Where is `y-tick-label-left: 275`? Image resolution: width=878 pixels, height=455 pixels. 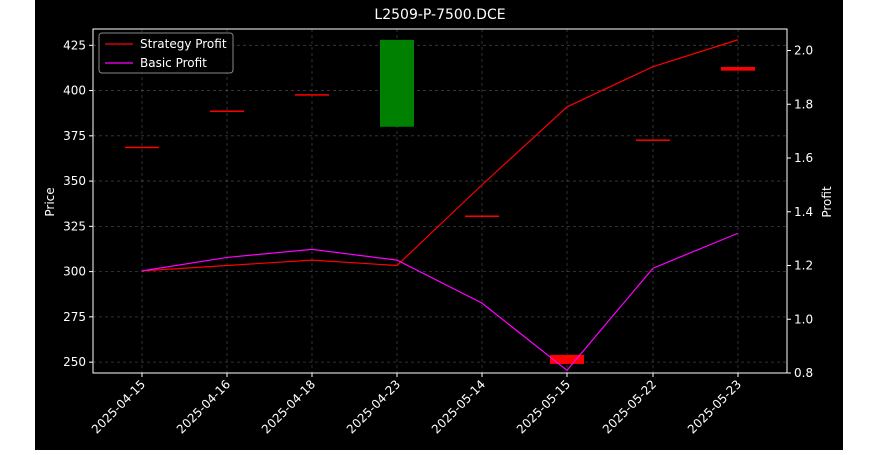
y-tick-label-left: 275 is located at coordinates (74, 317).